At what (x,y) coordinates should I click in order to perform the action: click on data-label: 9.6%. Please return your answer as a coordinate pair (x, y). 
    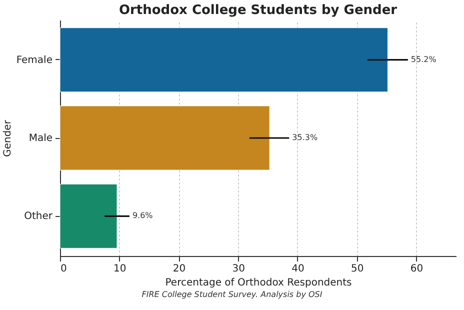
    Looking at the image, I should click on (143, 215).